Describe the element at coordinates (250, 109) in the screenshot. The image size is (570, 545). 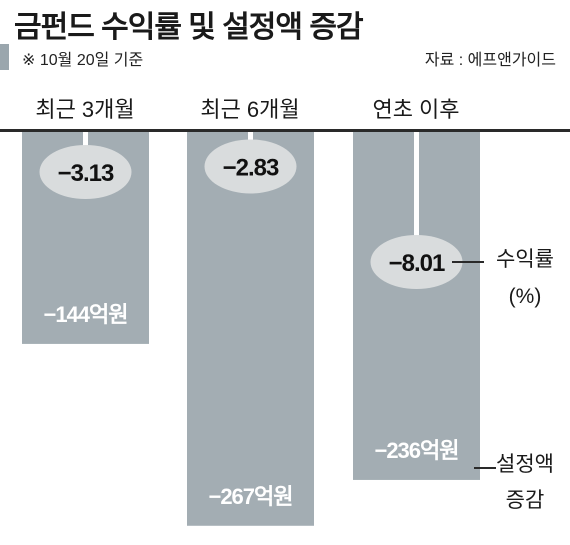
I see `category-label-1: 최근 6개월` at that location.